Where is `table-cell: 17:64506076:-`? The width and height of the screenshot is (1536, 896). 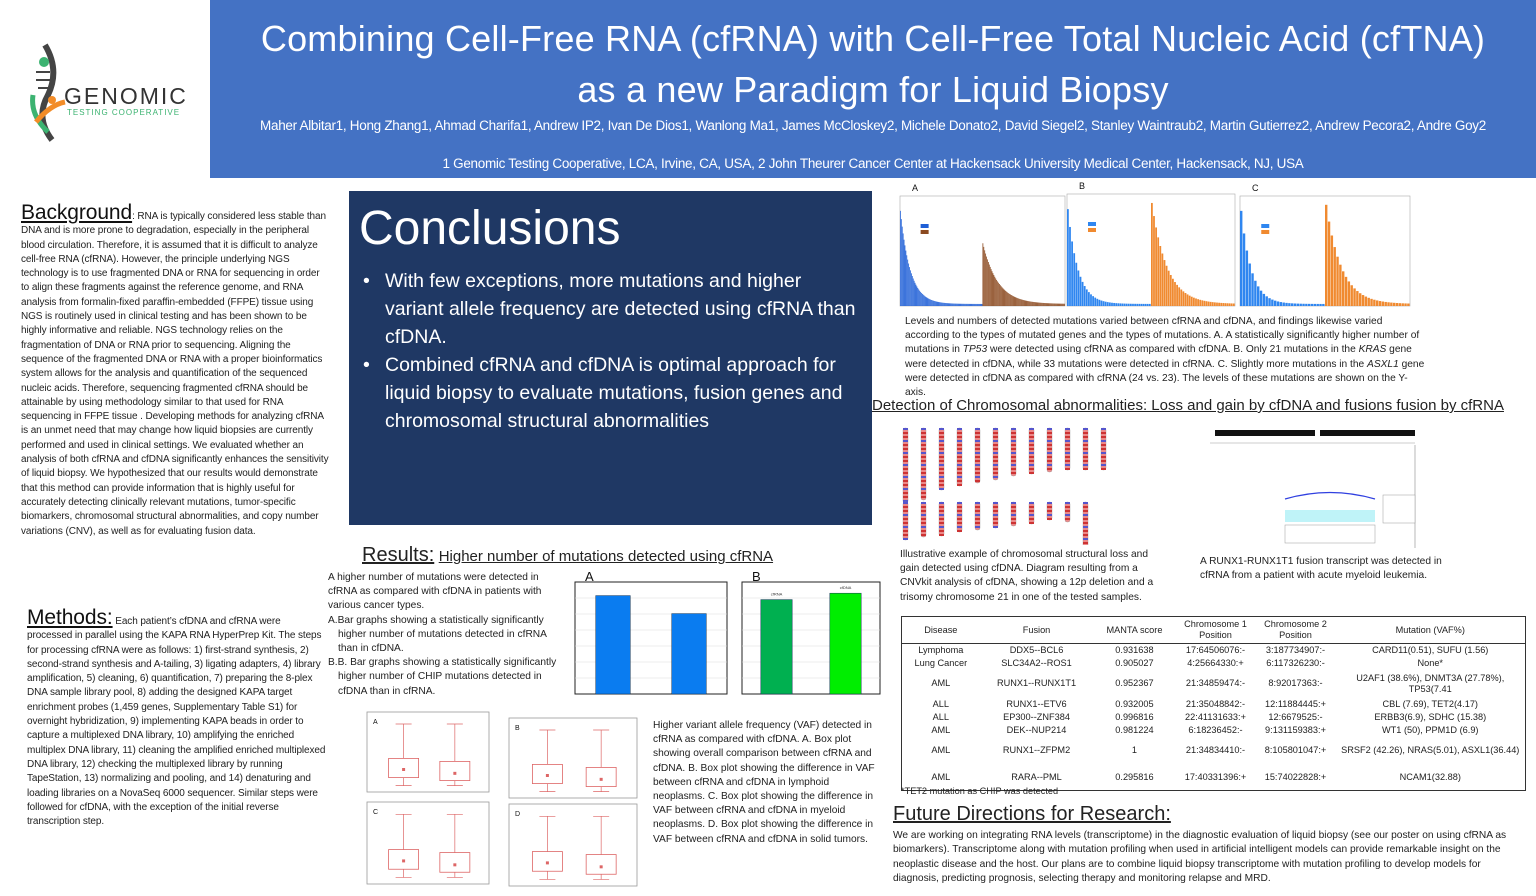 table-cell: 17:64506076:- is located at coordinates (1215, 649).